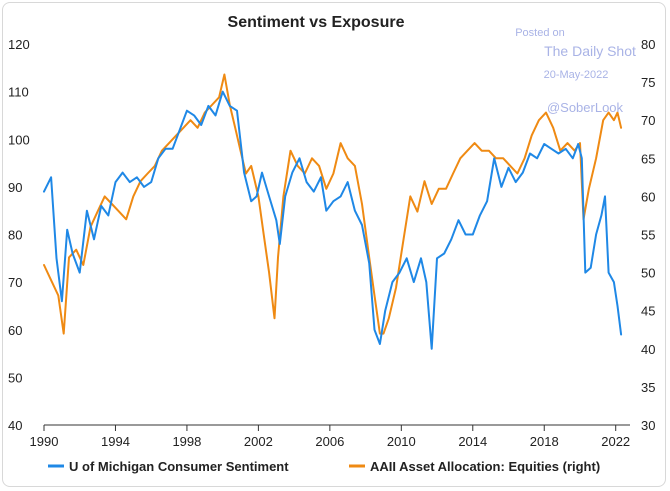  I want to click on left-tick-label: 40, so click(15, 425).